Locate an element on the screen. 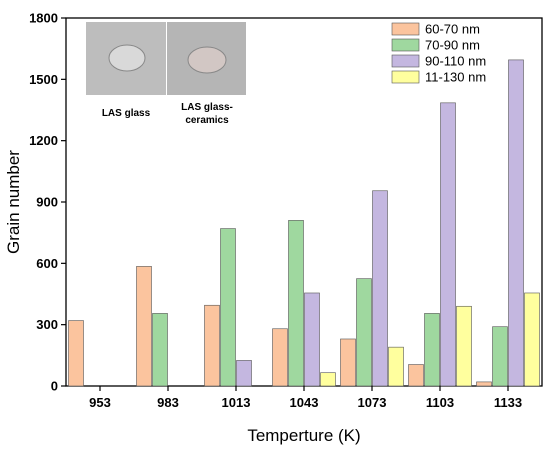 The width and height of the screenshot is (550, 450). x-tick-label: 953 is located at coordinates (100, 402).